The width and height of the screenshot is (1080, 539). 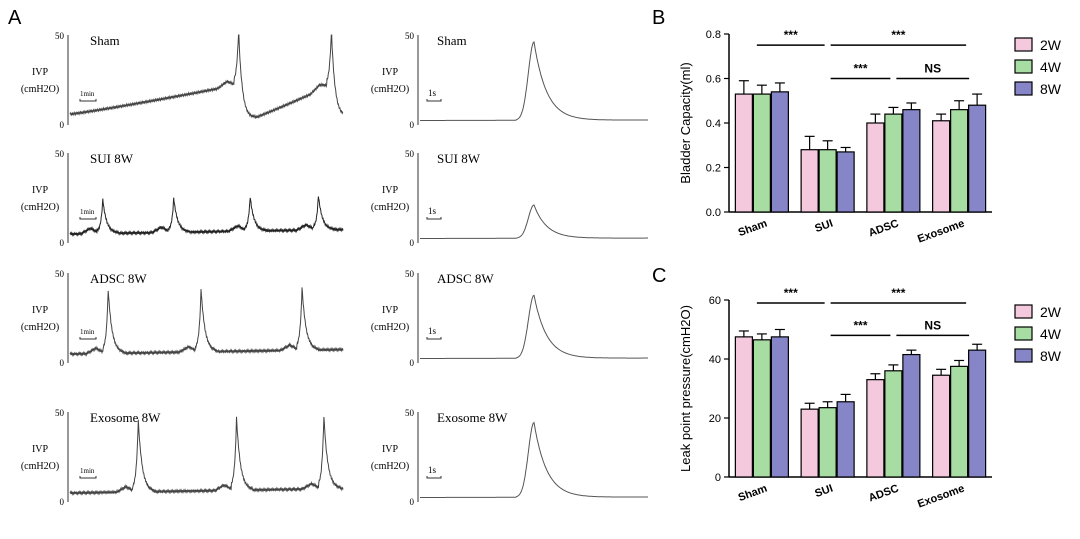 What do you see at coordinates (658, 18) in the screenshot?
I see `panel-letter-b: B` at bounding box center [658, 18].